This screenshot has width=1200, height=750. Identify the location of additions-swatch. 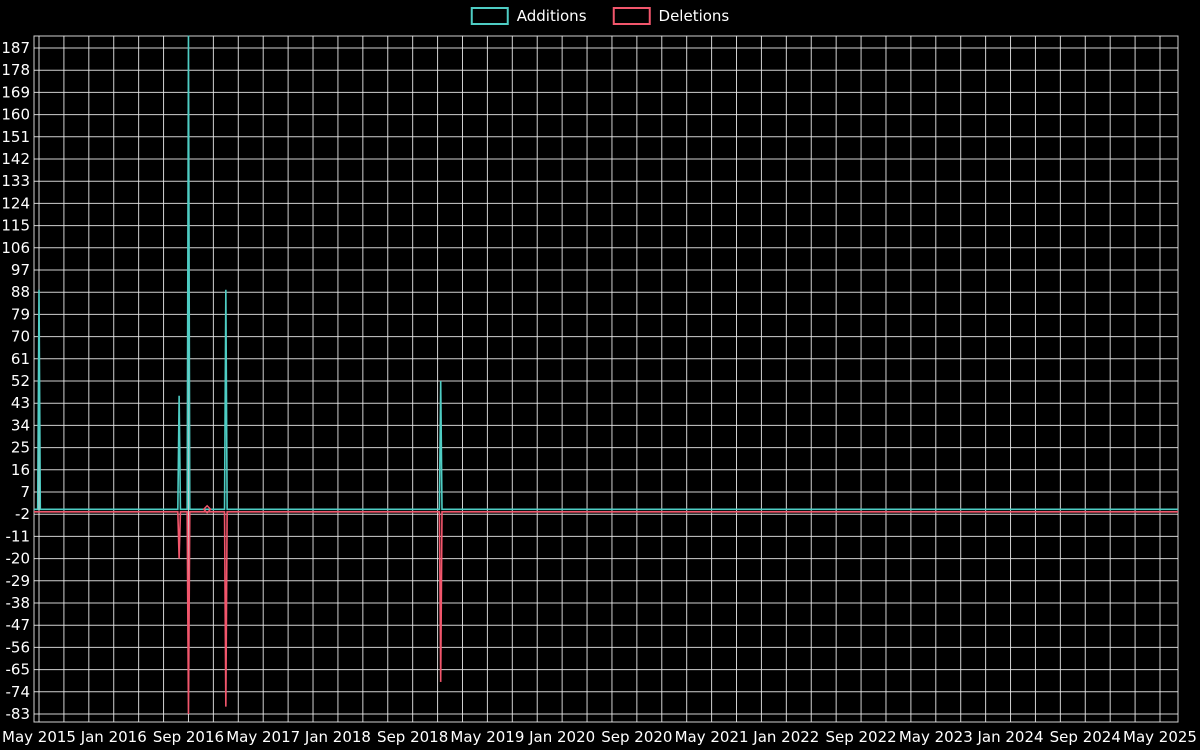
(489, 16).